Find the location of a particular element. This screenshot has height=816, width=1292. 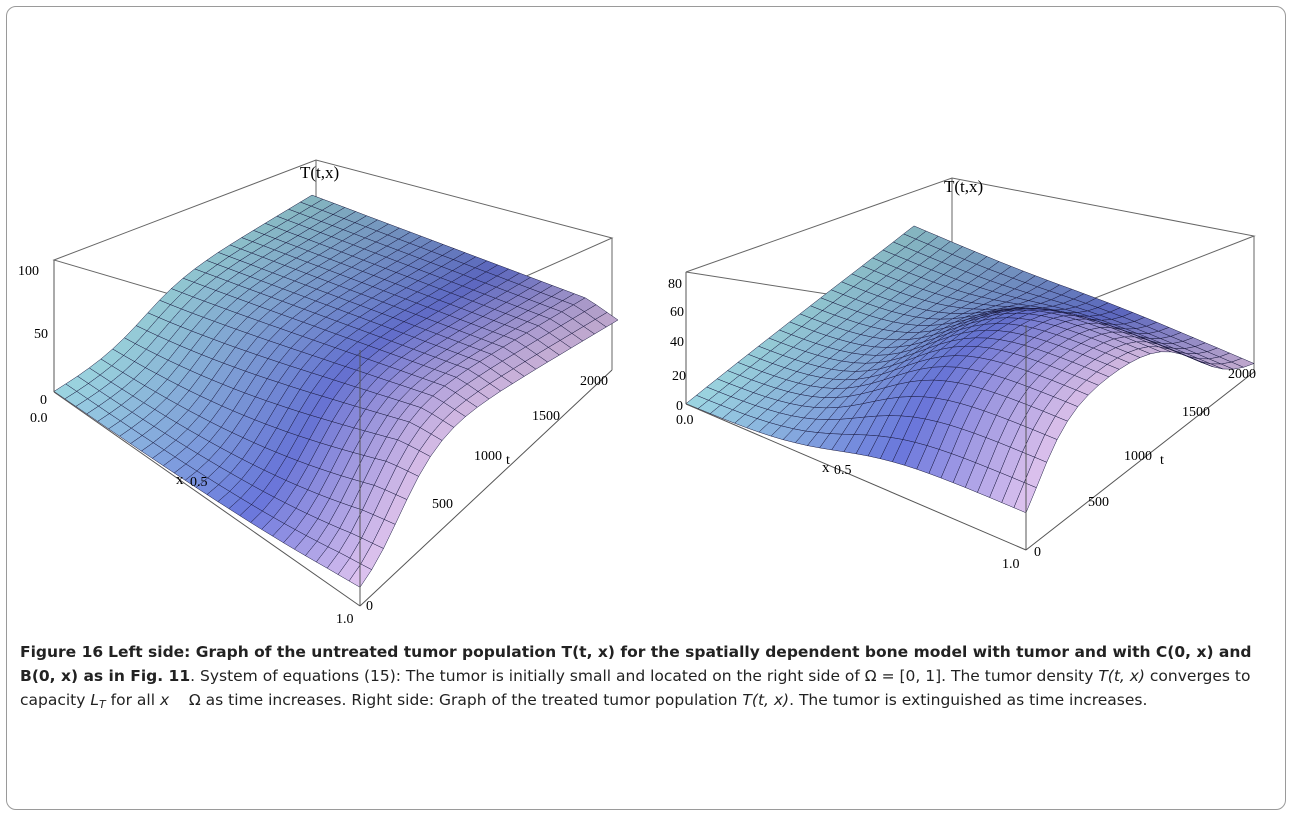

surface-facet is located at coordinates (1025, 498).